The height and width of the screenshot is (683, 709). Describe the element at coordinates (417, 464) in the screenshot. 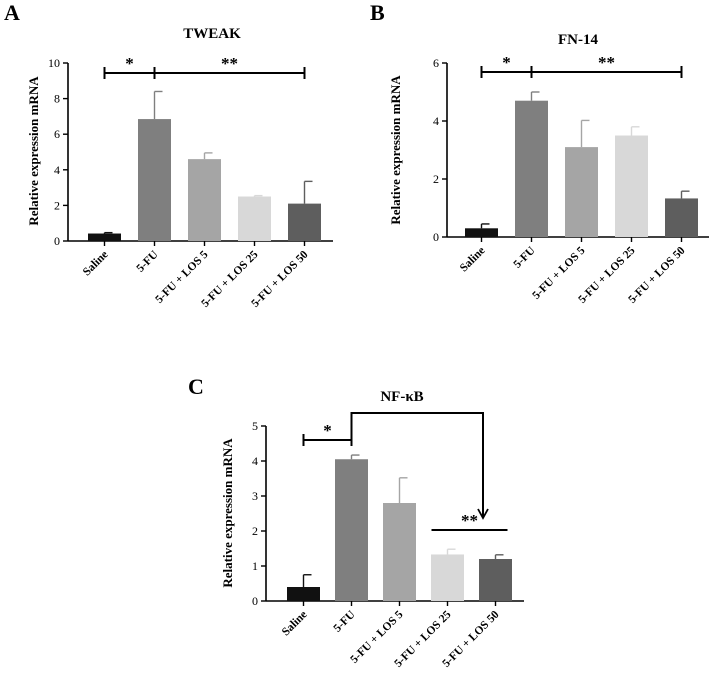

I see `significance-connector-c` at that location.